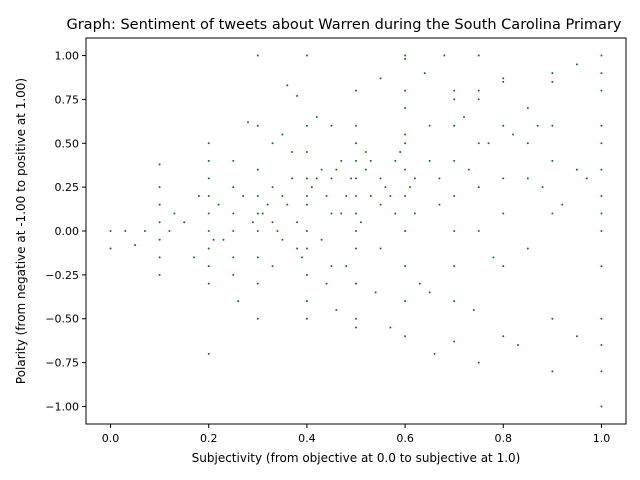 The image size is (640, 480). I want to click on y-tick-label: −0.50, so click(62, 319).